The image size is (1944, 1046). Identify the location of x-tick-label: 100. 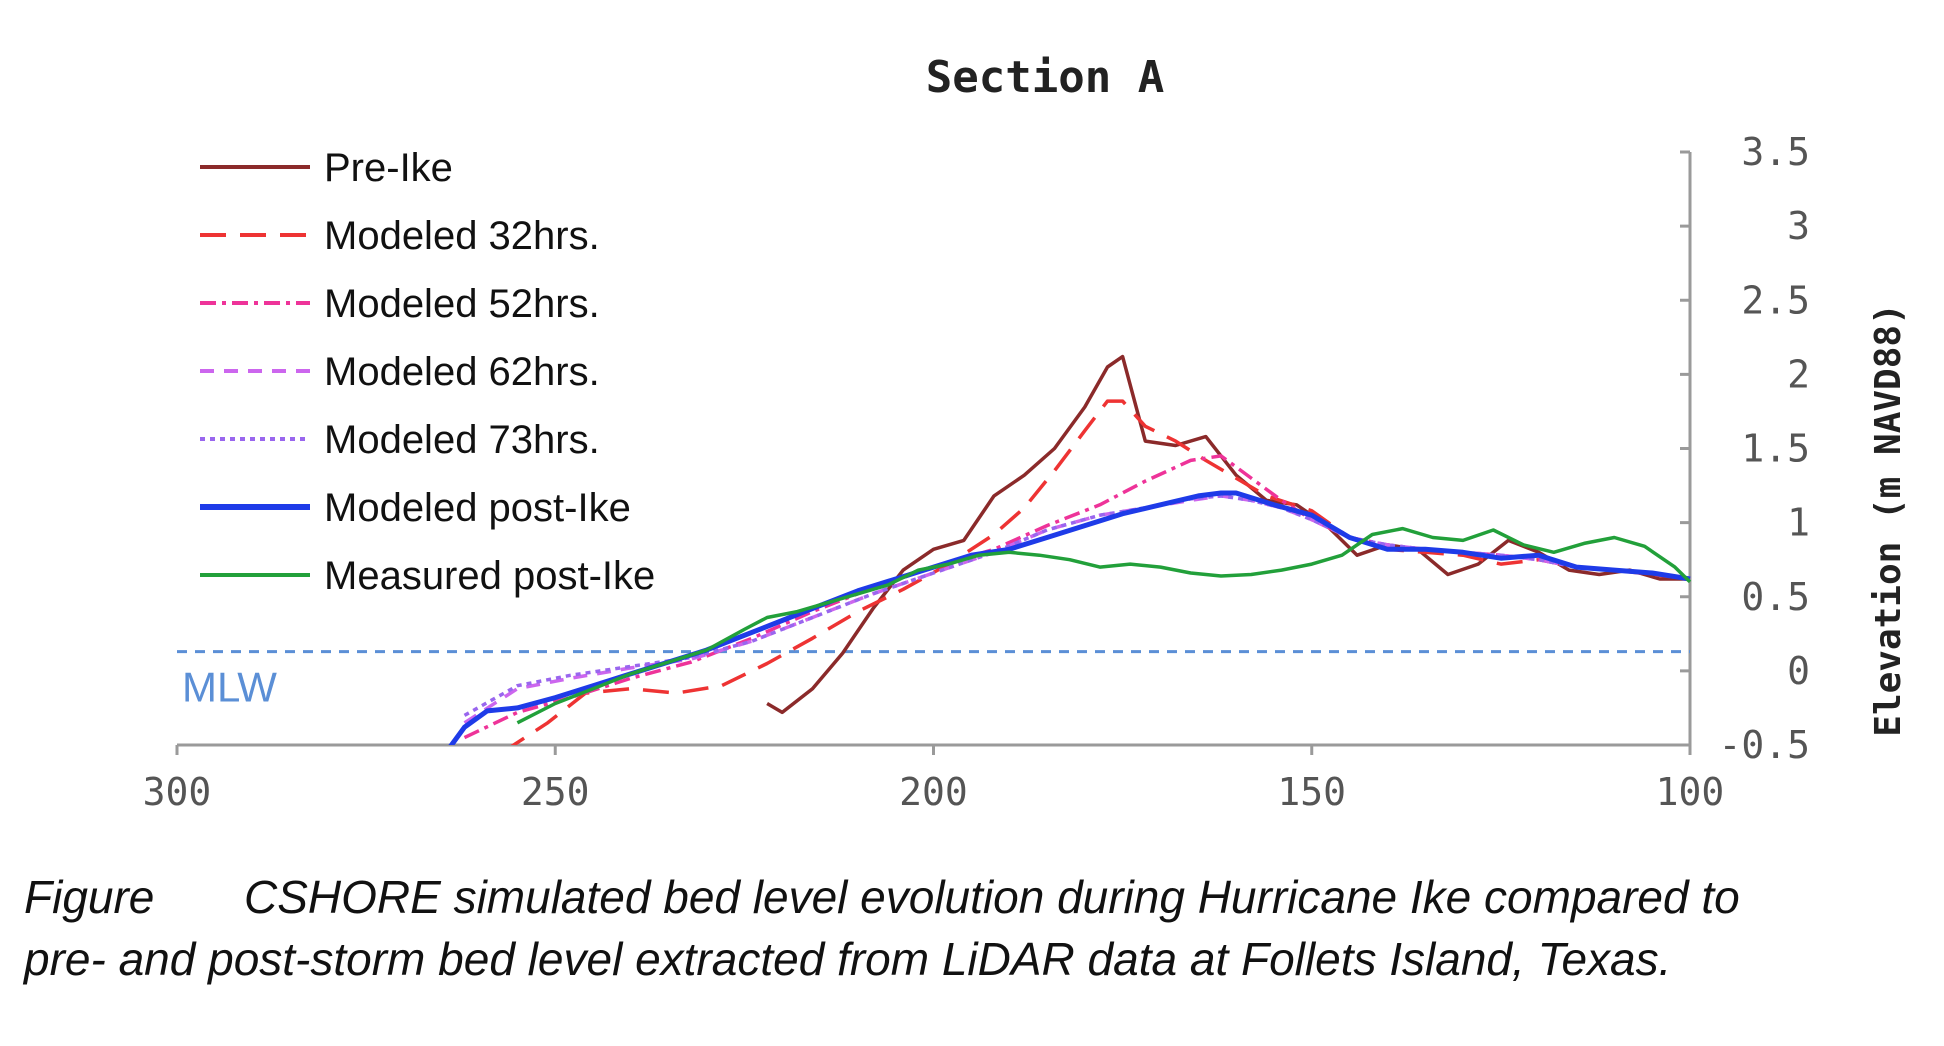
(1690, 792).